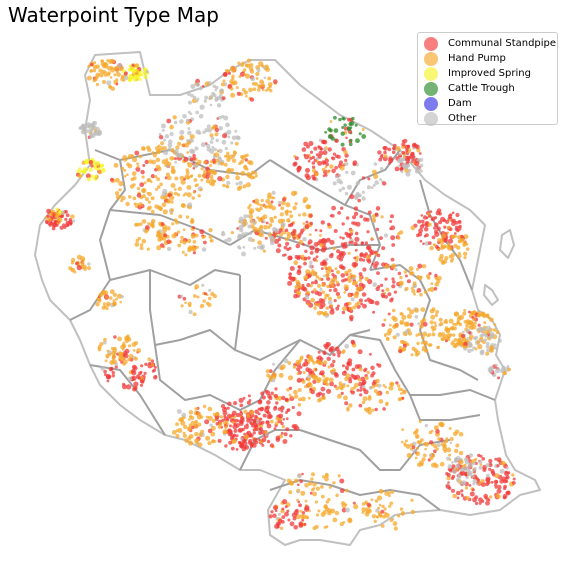  What do you see at coordinates (431, 103) in the screenshot?
I see `legend-marker-dam` at bounding box center [431, 103].